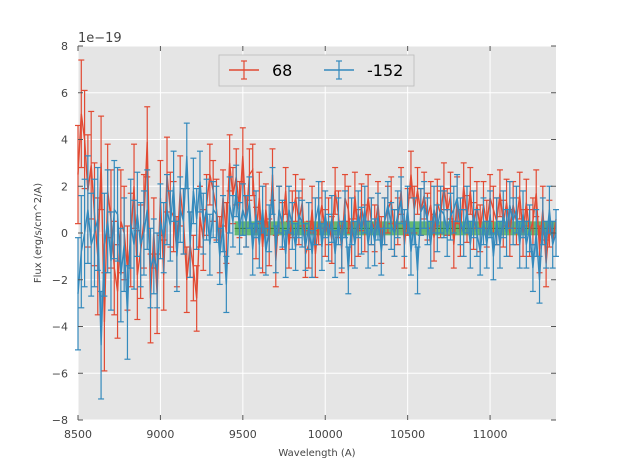 This screenshot has height=467, width=617. Describe the element at coordinates (407, 434) in the screenshot. I see `x-tick-label: 10500` at that location.